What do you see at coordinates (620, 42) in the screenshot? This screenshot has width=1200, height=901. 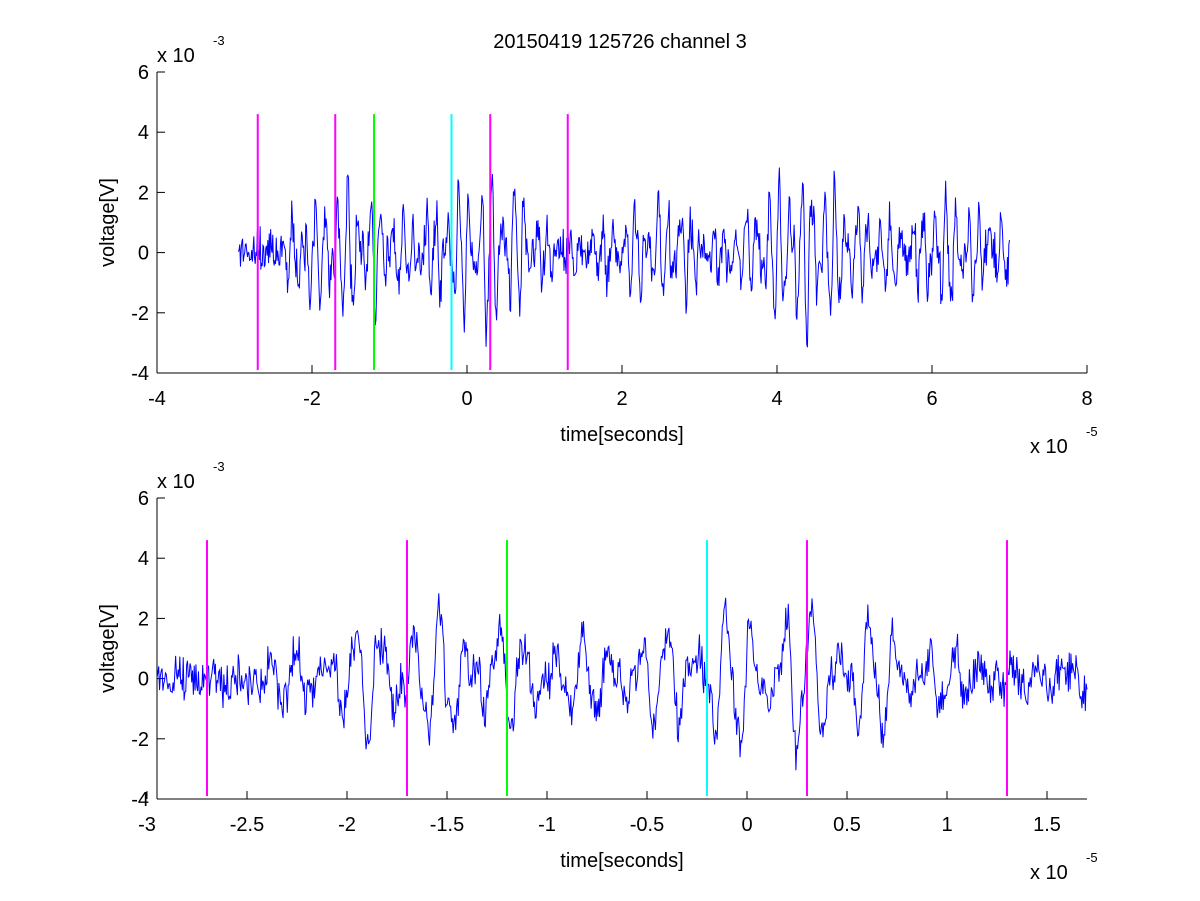 I see `figure-title: 20150419 125726 channel 3` at bounding box center [620, 42].